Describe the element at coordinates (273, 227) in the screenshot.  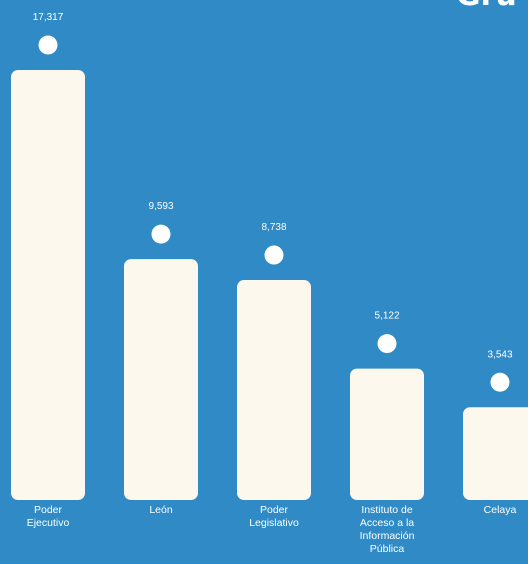
I see `value-label-3: 8,738` at that location.